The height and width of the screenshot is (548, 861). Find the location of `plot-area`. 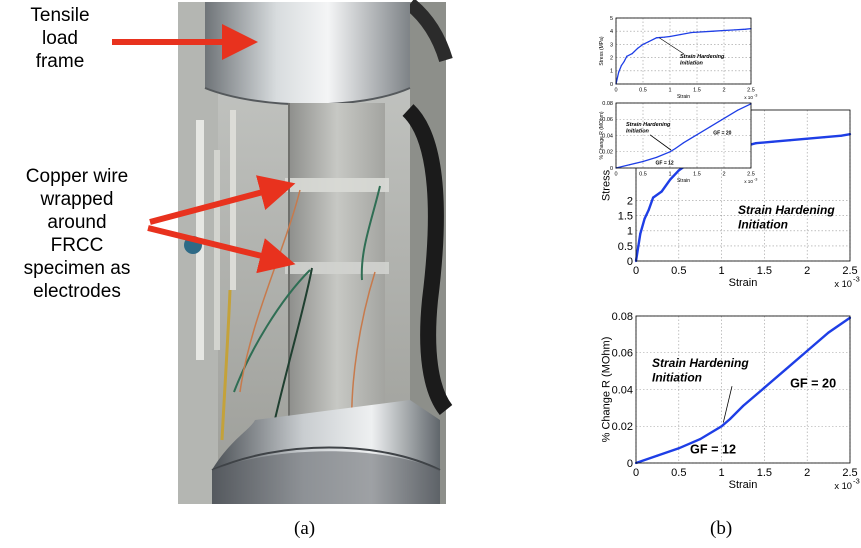

plot-area is located at coordinates (683, 51).